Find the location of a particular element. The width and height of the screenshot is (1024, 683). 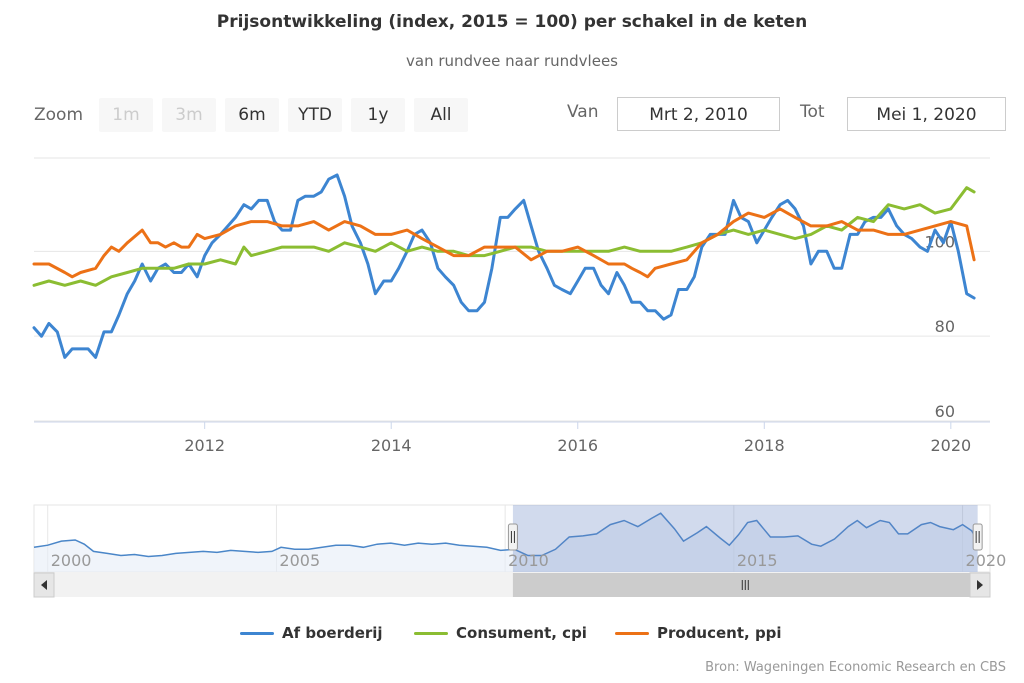

zoom-6m-button: 6m is located at coordinates (252, 115).